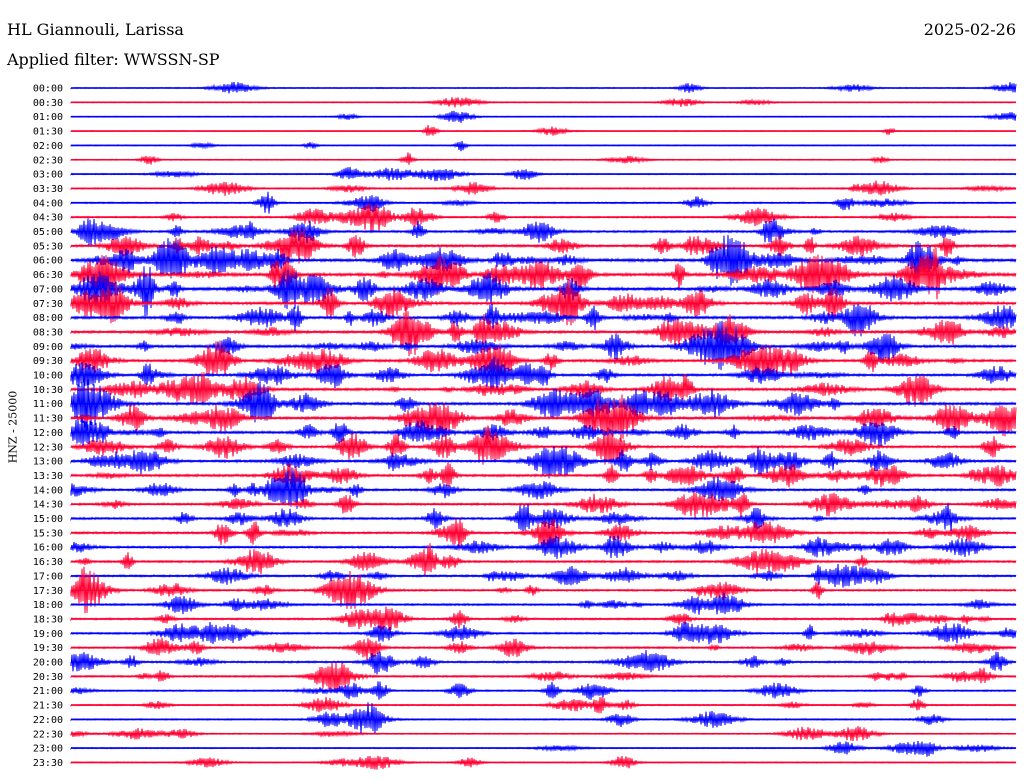 Image resolution: width=1024 pixels, height=780 pixels. What do you see at coordinates (48, 89) in the screenshot?
I see `row-time-label: 00:00` at bounding box center [48, 89].